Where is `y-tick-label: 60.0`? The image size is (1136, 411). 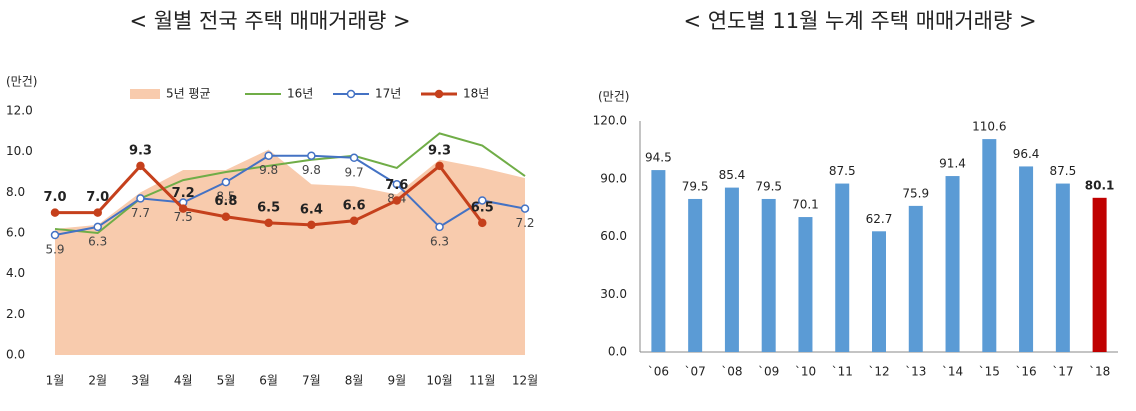
y-tick-label: 60.0 is located at coordinates (613, 236).